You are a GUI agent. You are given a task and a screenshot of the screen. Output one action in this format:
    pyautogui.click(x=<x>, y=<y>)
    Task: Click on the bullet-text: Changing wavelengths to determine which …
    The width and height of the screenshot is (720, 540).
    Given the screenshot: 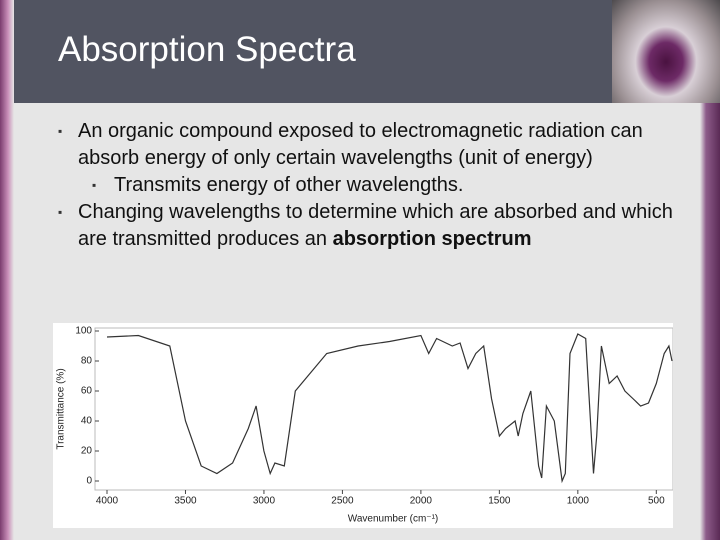 What is the action you would take?
    pyautogui.click(x=375, y=225)
    